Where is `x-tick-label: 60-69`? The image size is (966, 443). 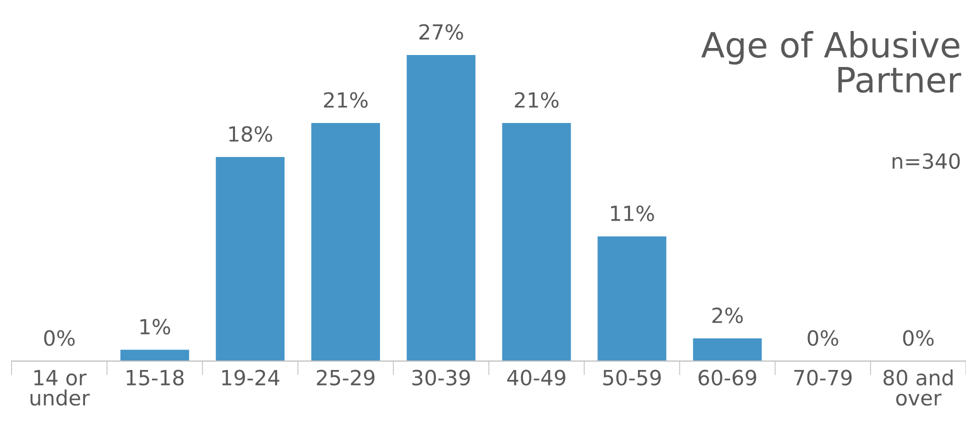 x-tick-label: 60-69 is located at coordinates (727, 378).